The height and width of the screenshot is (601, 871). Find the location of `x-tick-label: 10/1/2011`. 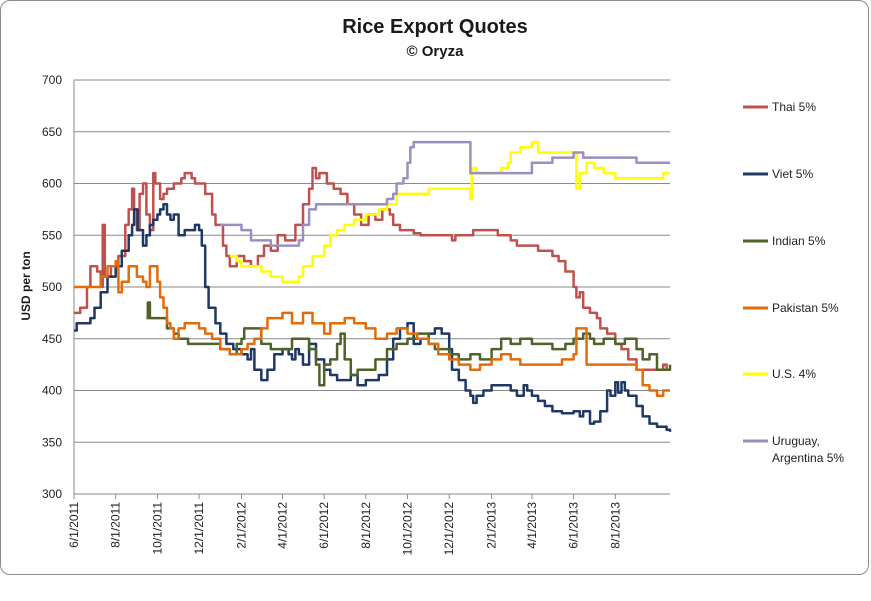

x-tick-label: 10/1/2011 is located at coordinates (157, 528).